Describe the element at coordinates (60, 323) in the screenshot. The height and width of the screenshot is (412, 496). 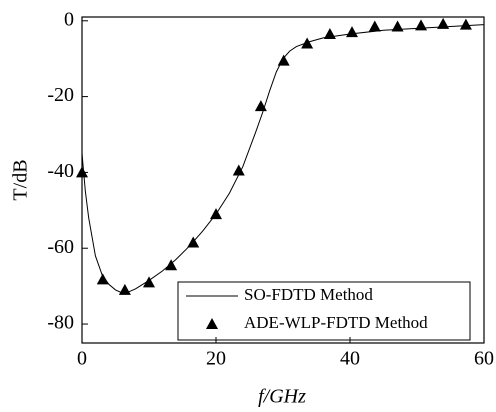
I see `y-tick-label: -80` at that location.